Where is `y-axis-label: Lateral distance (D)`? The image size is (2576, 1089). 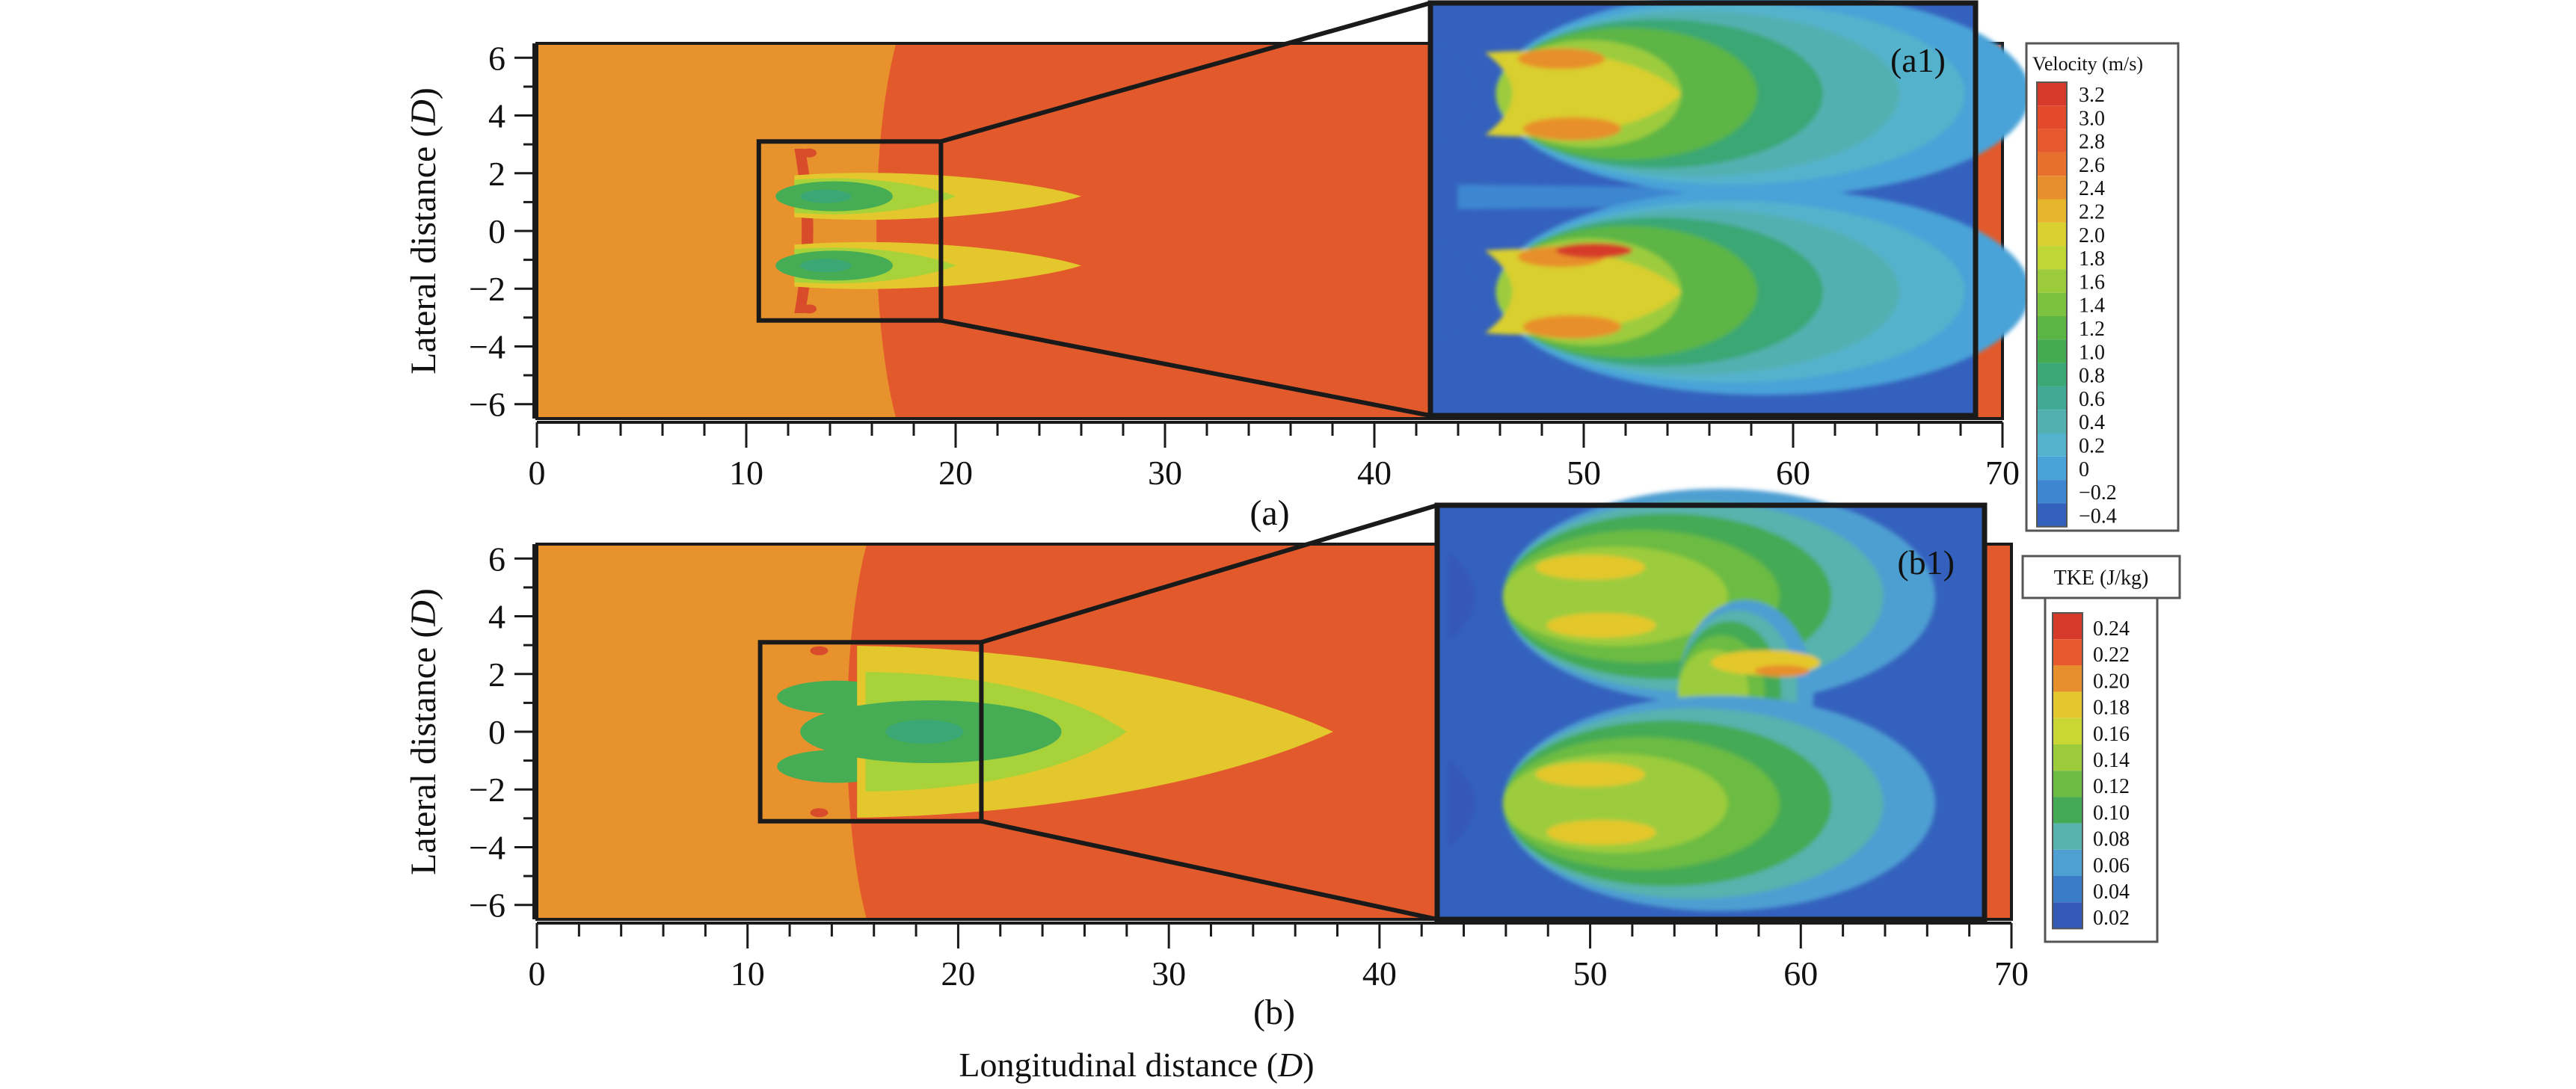 y-axis-label: Lateral distance (D) is located at coordinates (423, 230).